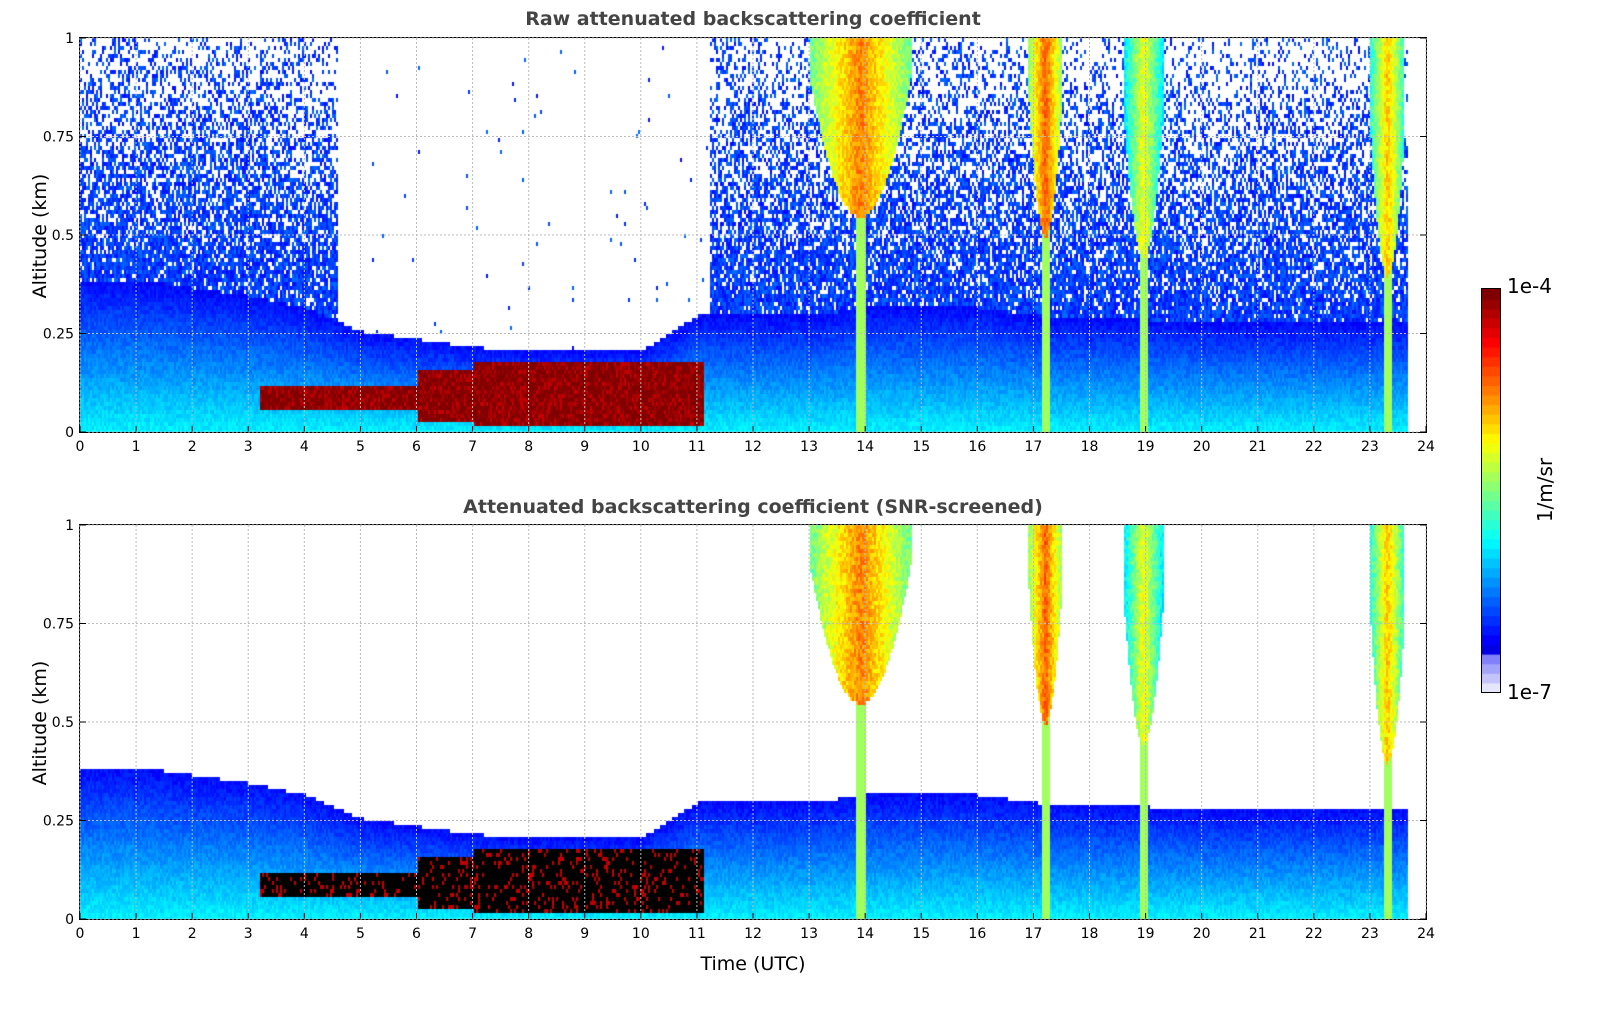  Describe the element at coordinates (753, 964) in the screenshot. I see `x-axis-label: Time (UTC)` at that location.